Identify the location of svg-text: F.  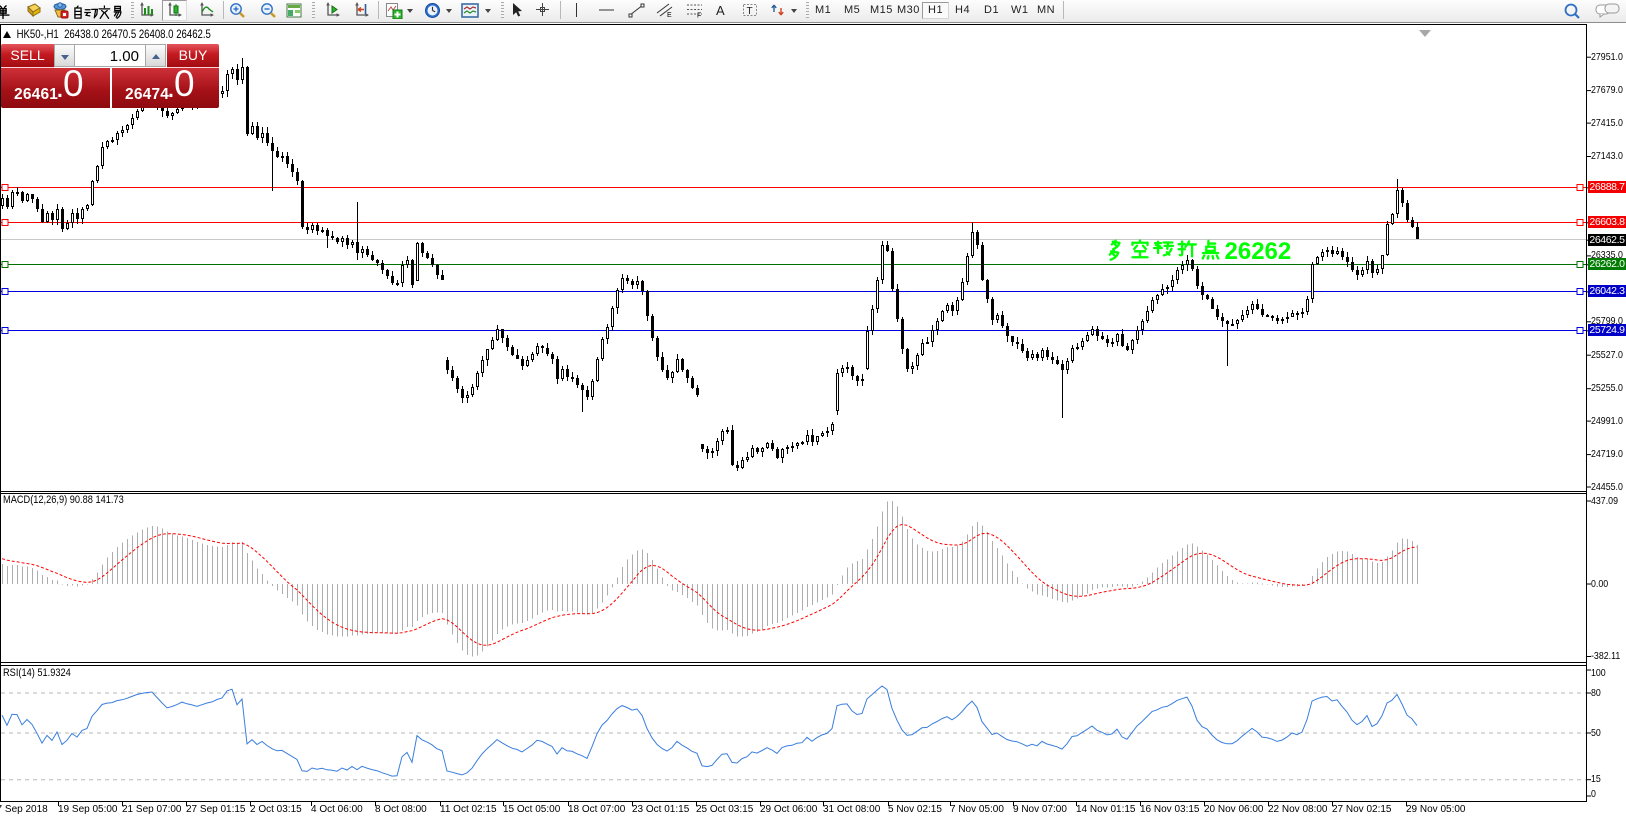
(699, 16).